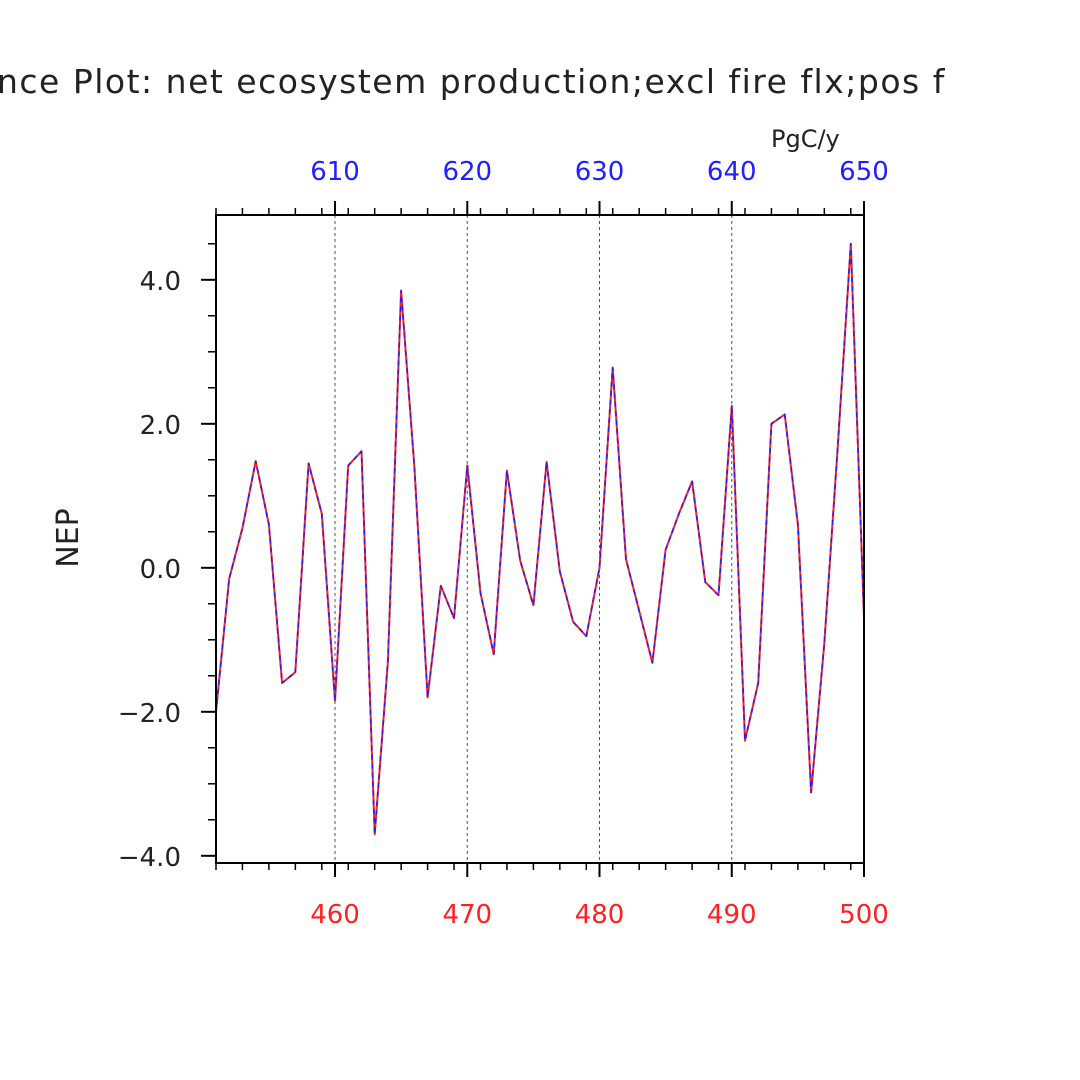  Describe the element at coordinates (467, 915) in the screenshot. I see `x-tick-label-bottom: 470` at that location.